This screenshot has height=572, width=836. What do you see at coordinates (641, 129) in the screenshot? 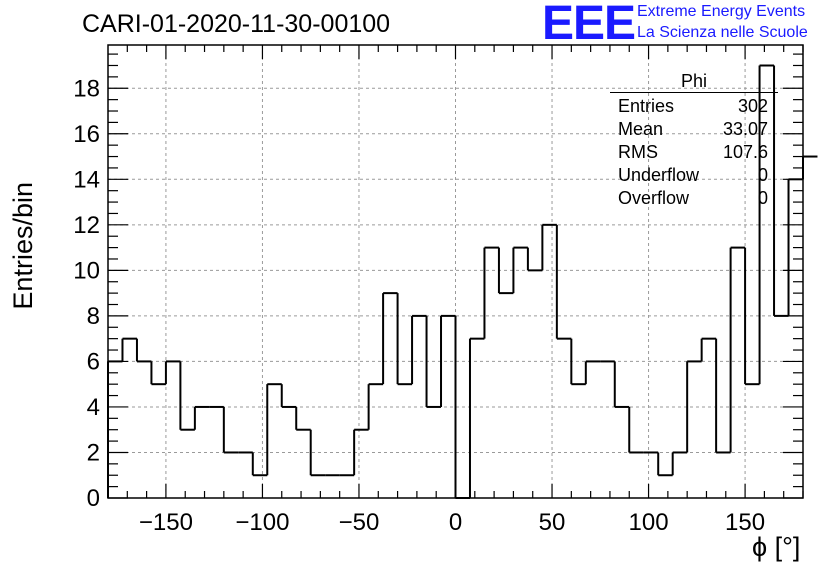
I see `stats-key: Mean` at bounding box center [641, 129].